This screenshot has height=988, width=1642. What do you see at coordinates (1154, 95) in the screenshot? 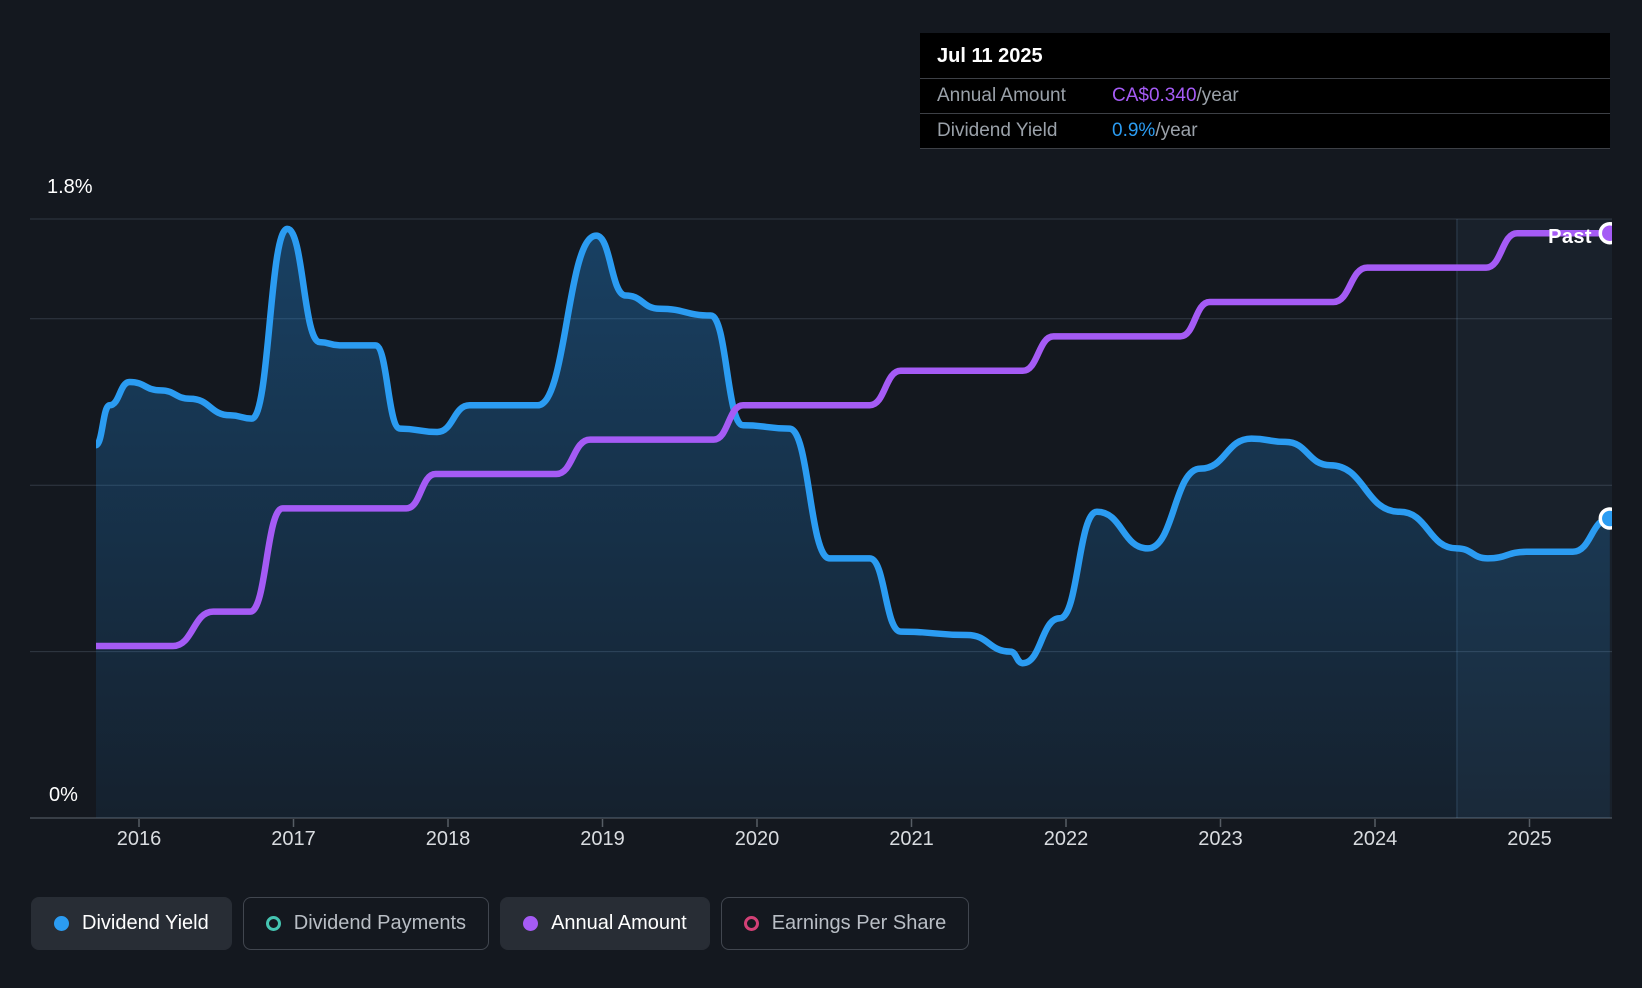
I see `tooltip-value: CA$0.340` at bounding box center [1154, 95].